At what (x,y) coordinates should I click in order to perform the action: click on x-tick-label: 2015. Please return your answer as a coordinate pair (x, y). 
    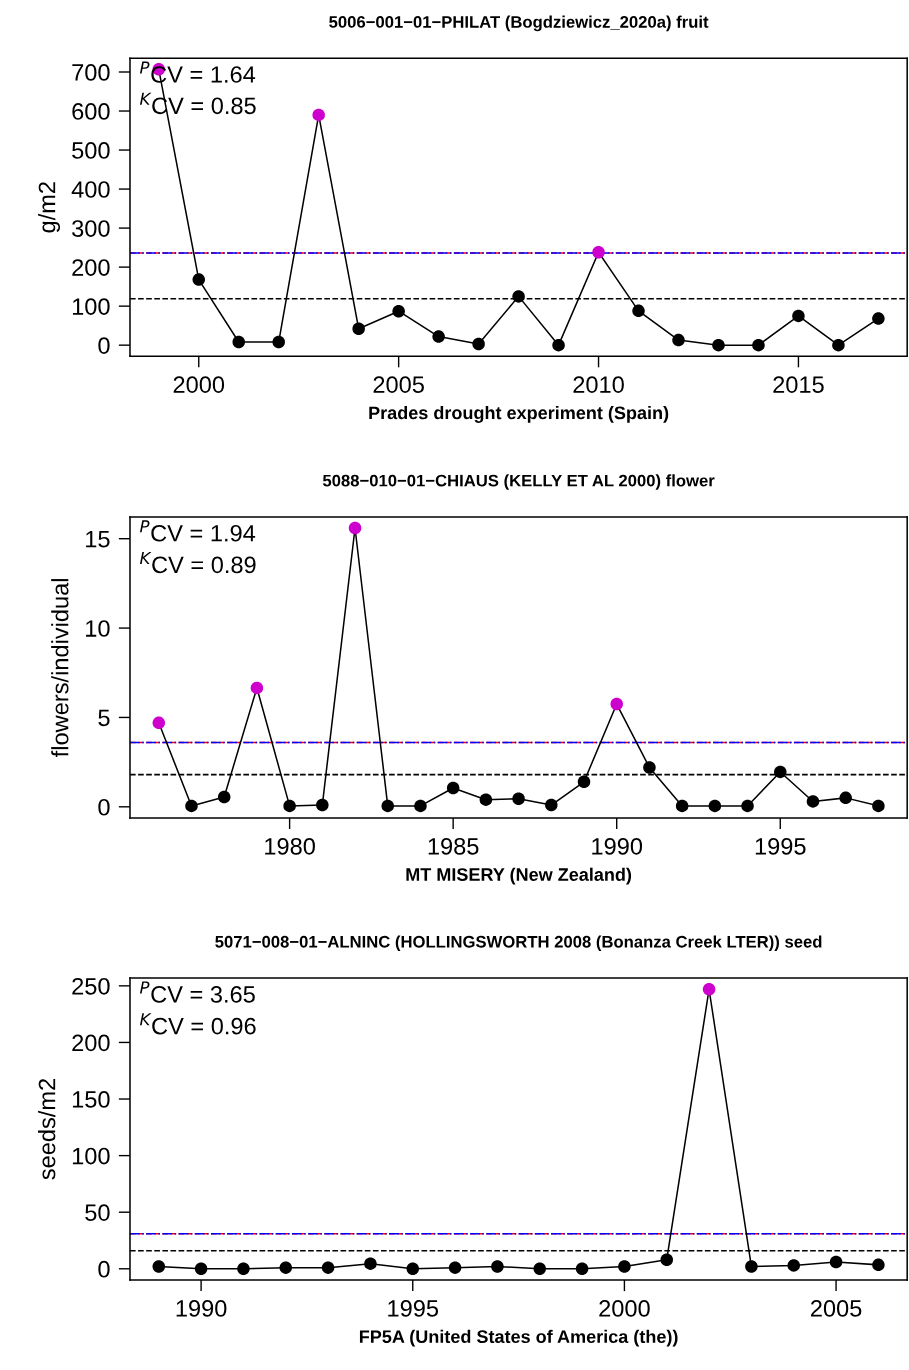
    Looking at the image, I should click on (798, 384).